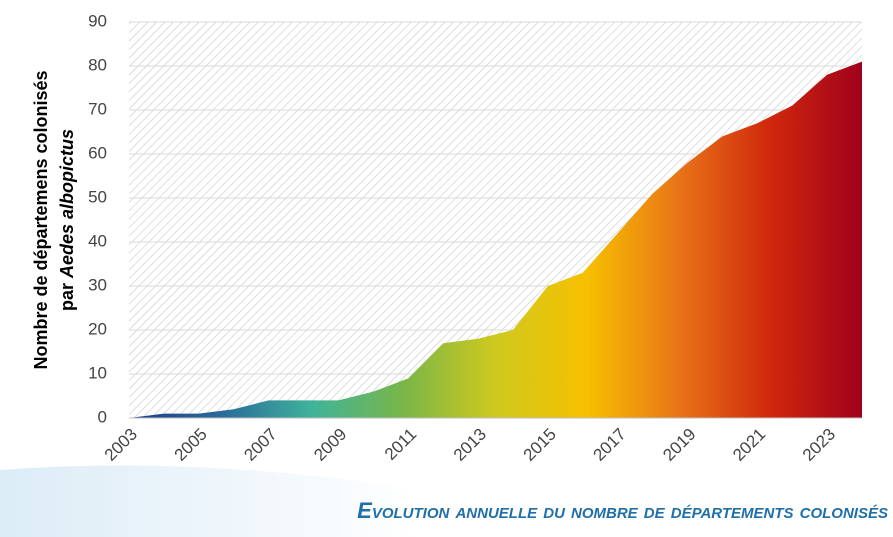  What do you see at coordinates (67, 204) in the screenshot?
I see `y-axis-label-species: Aedes albopictus` at bounding box center [67, 204].